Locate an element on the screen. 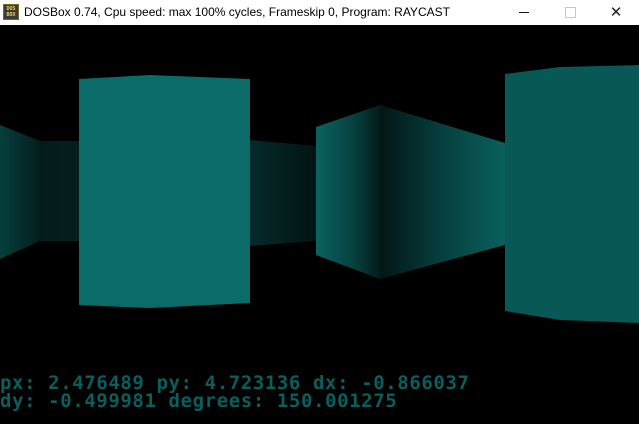 The height and width of the screenshot is (424, 639). wall-center-left-face is located at coordinates (348, 192).